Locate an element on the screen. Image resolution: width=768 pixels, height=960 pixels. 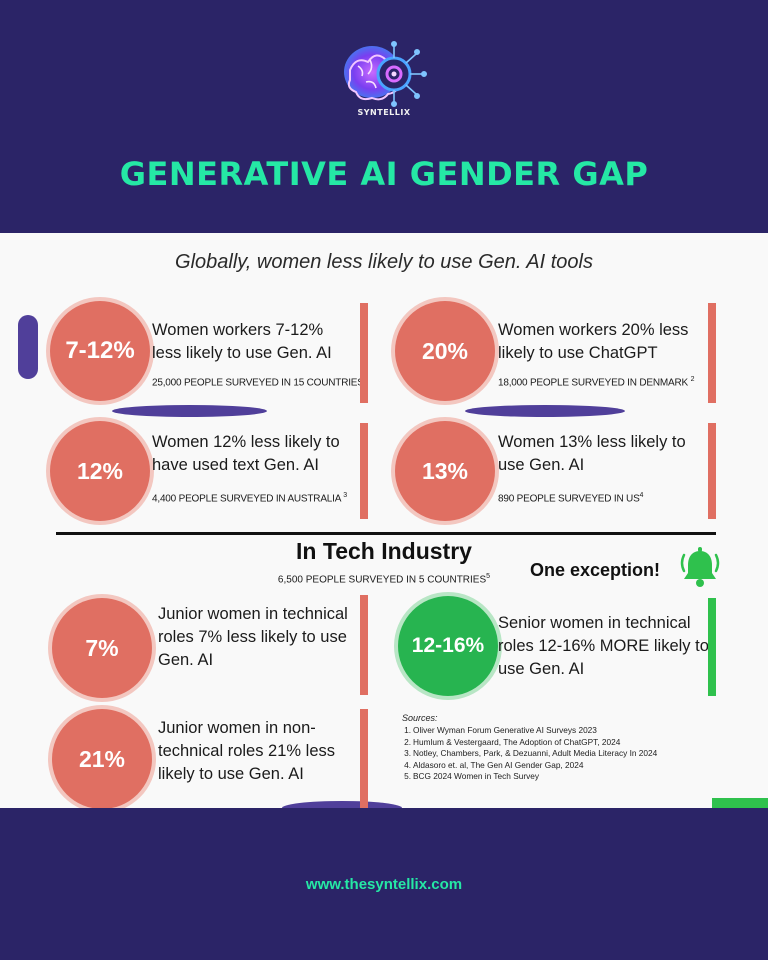
source-num: 3. is located at coordinates (407, 753).